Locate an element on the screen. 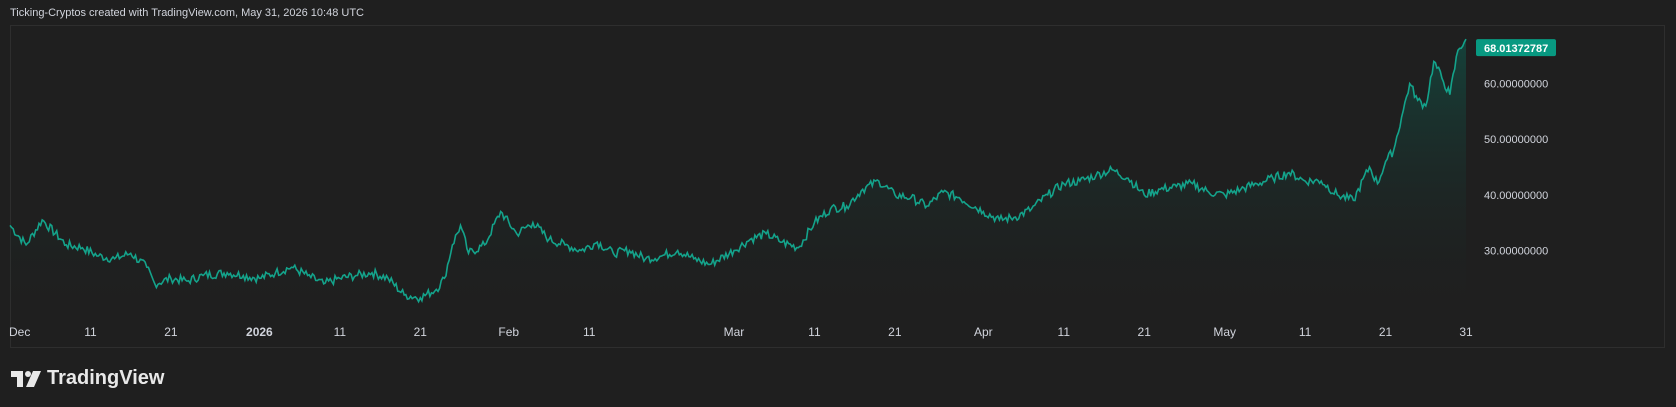  x-tick-label: Mar is located at coordinates (734, 332).